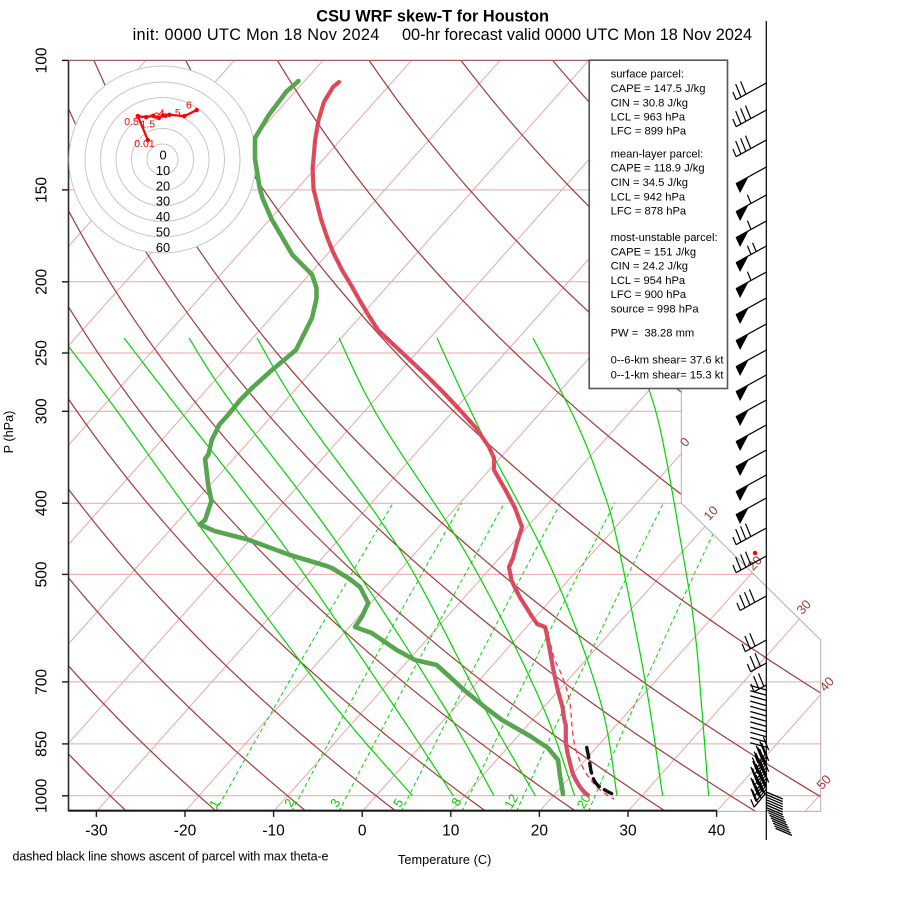 The image size is (900, 905). I want to click on svg-text: 400, so click(42, 503).